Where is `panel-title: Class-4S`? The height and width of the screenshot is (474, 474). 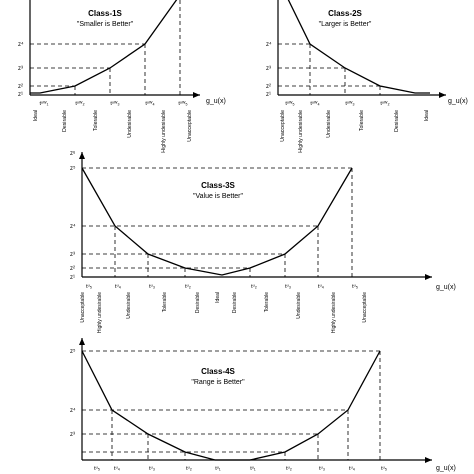
panel-title: Class-4S is located at coordinates (218, 371).